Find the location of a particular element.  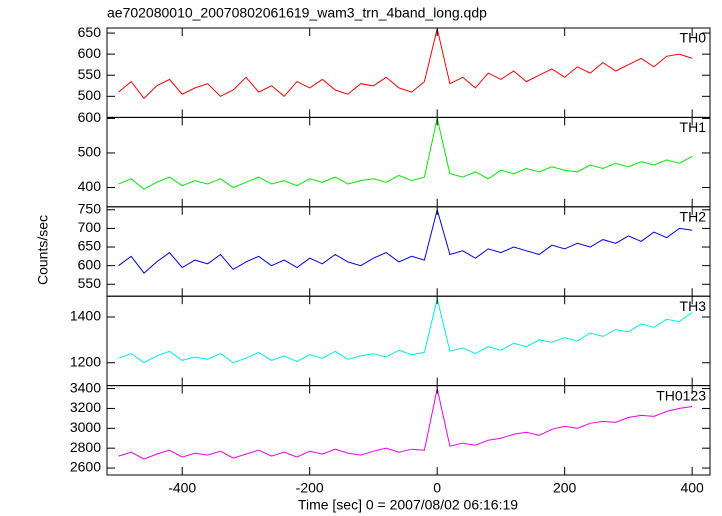

y-tick-label: 3000 is located at coordinates (85, 427).